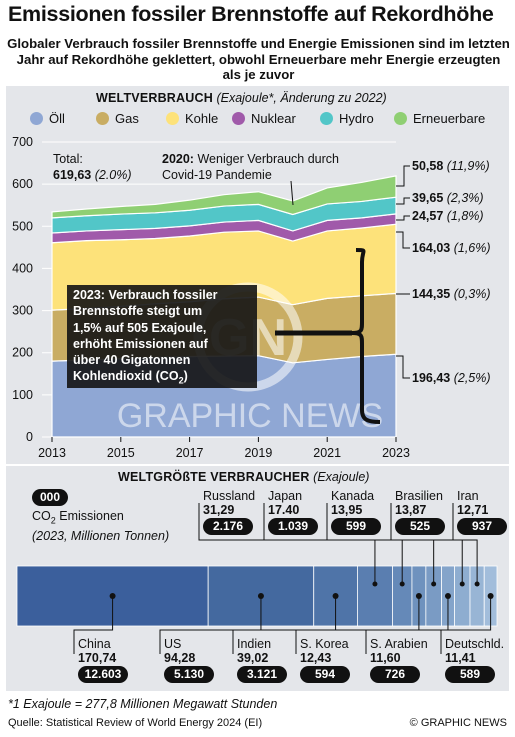 Image resolution: width=515 pixels, height=737 pixels. What do you see at coordinates (400, 118) in the screenshot?
I see `legend-swatch-renewables` at bounding box center [400, 118].